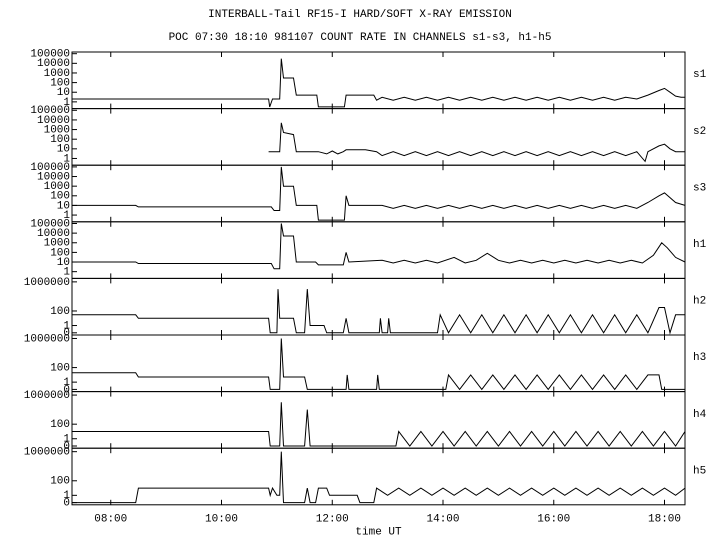 The width and height of the screenshot is (720, 550). What do you see at coordinates (443, 520) in the screenshot?
I see `x-tick-label: 14:00` at bounding box center [443, 520].